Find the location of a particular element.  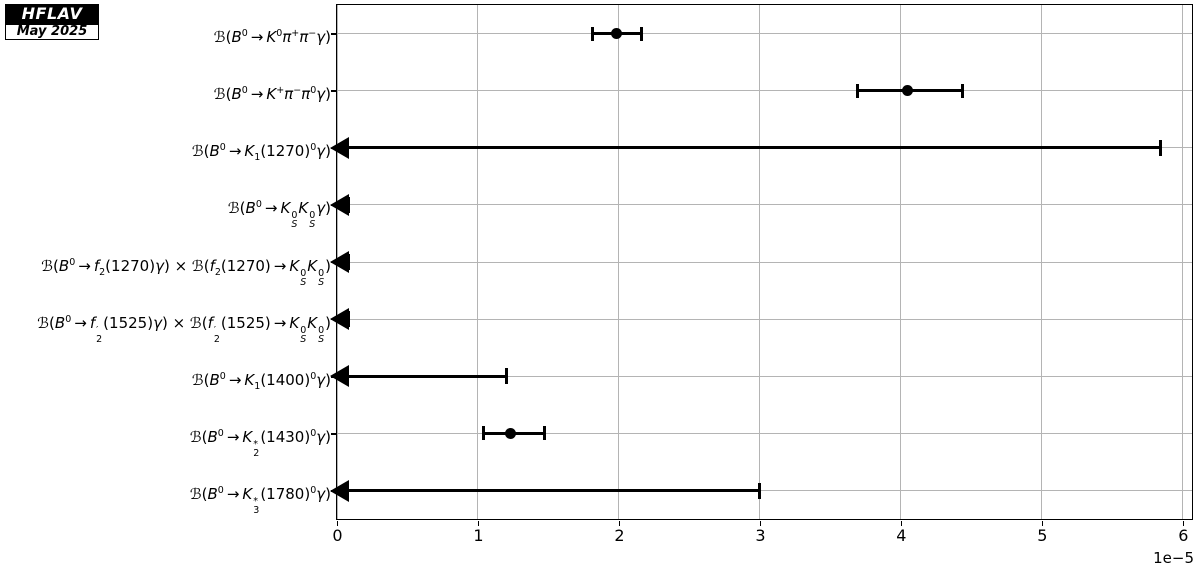

row-label: ℬ(B0 → K * 3 (1780)0γ) is located at coordinates (260, 501).